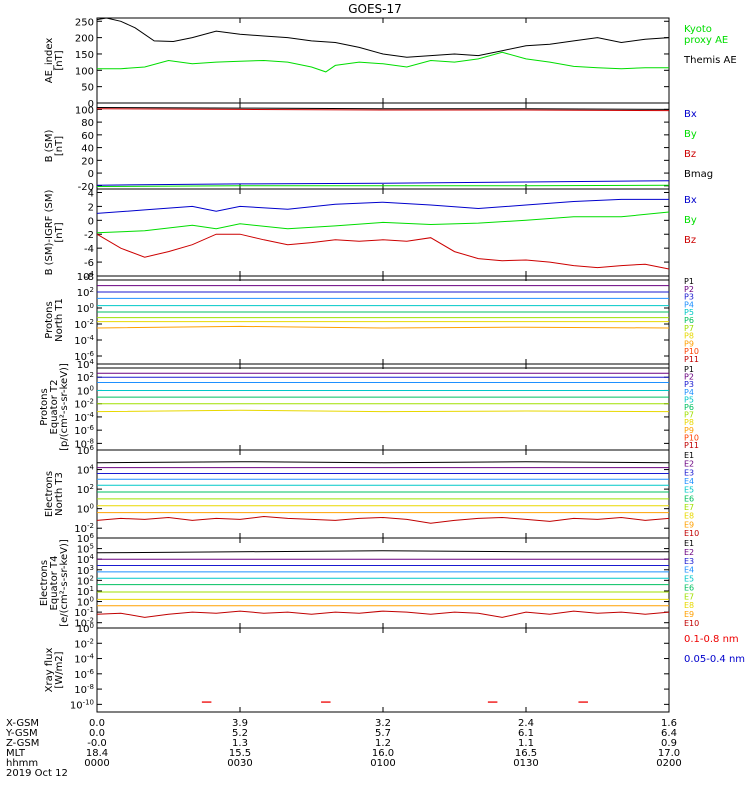  Describe the element at coordinates (85, 570) in the screenshot. I see `y-tick-label: 103` at that location.